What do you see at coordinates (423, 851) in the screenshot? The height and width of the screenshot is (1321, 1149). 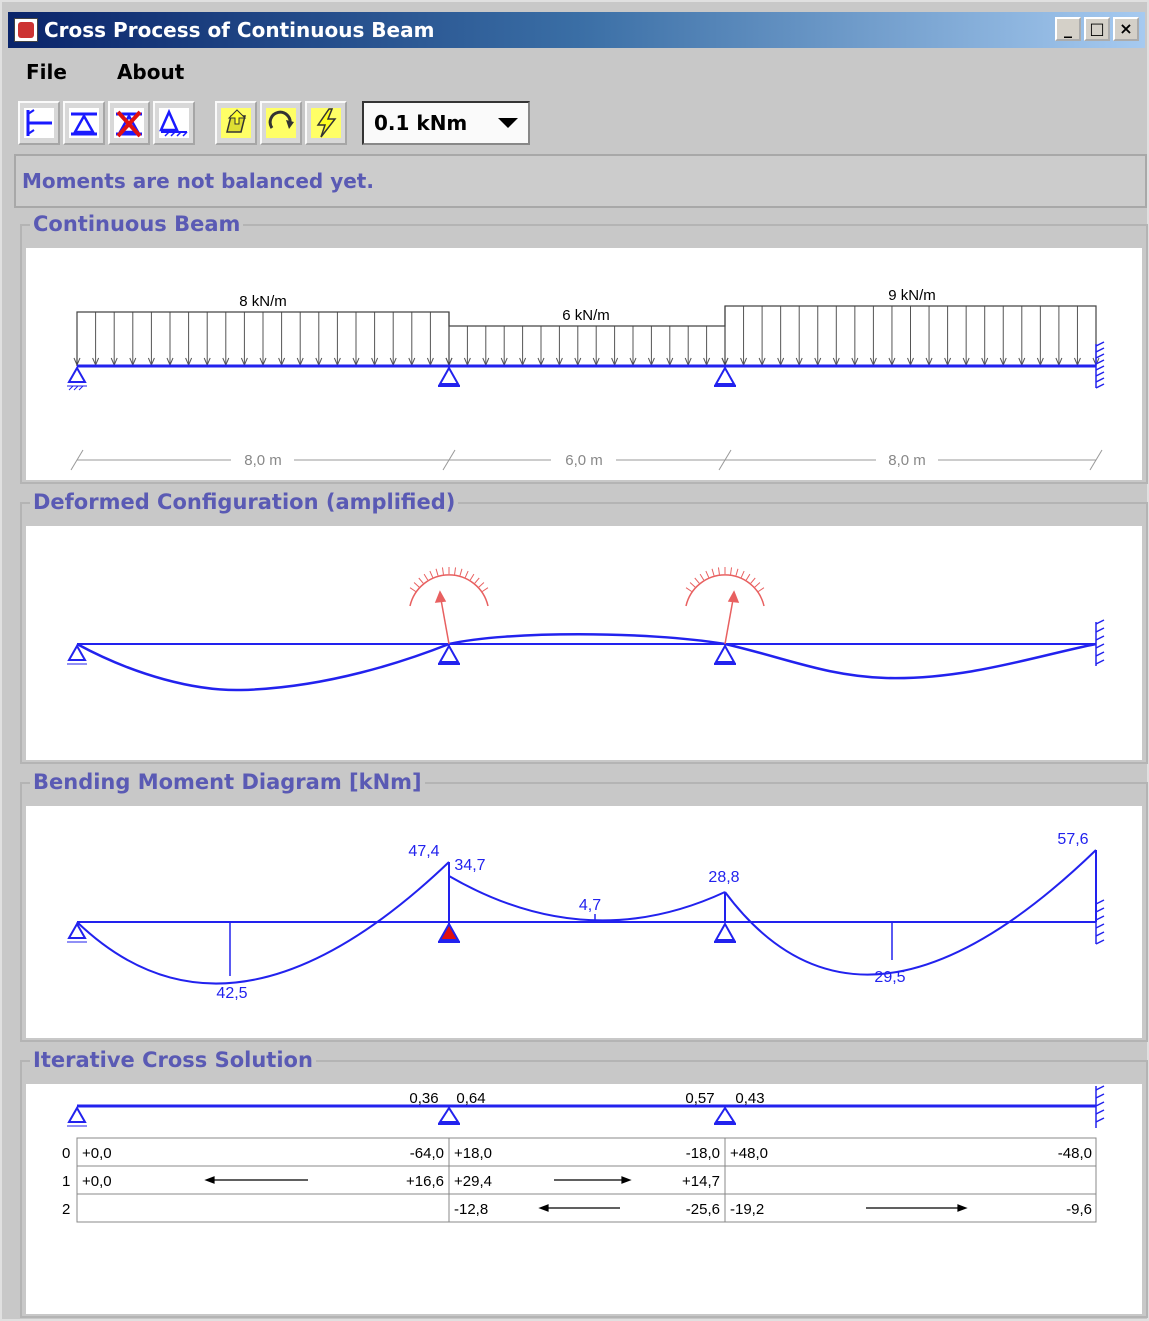 I see `moment-label-support-2-left: 47,4` at bounding box center [423, 851].